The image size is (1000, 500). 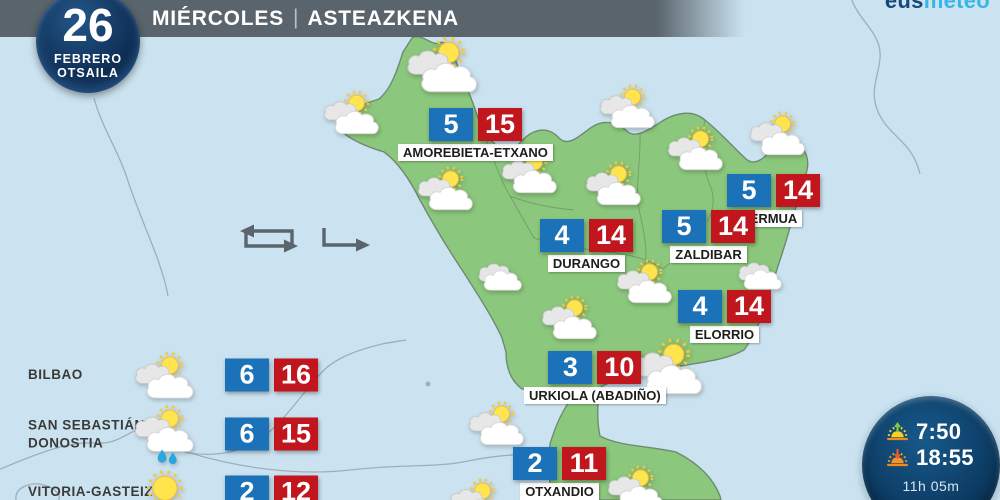 I want to click on city-row-vitoria: VITORIA-GASTEIZ 2 12, so click(x=165, y=482).